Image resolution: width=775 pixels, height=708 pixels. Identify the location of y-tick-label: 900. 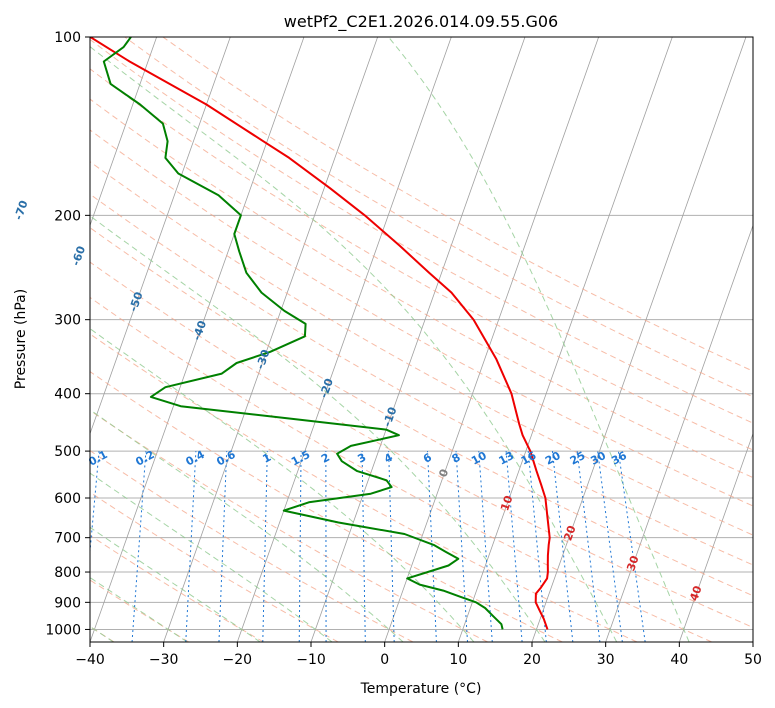
(67, 603).